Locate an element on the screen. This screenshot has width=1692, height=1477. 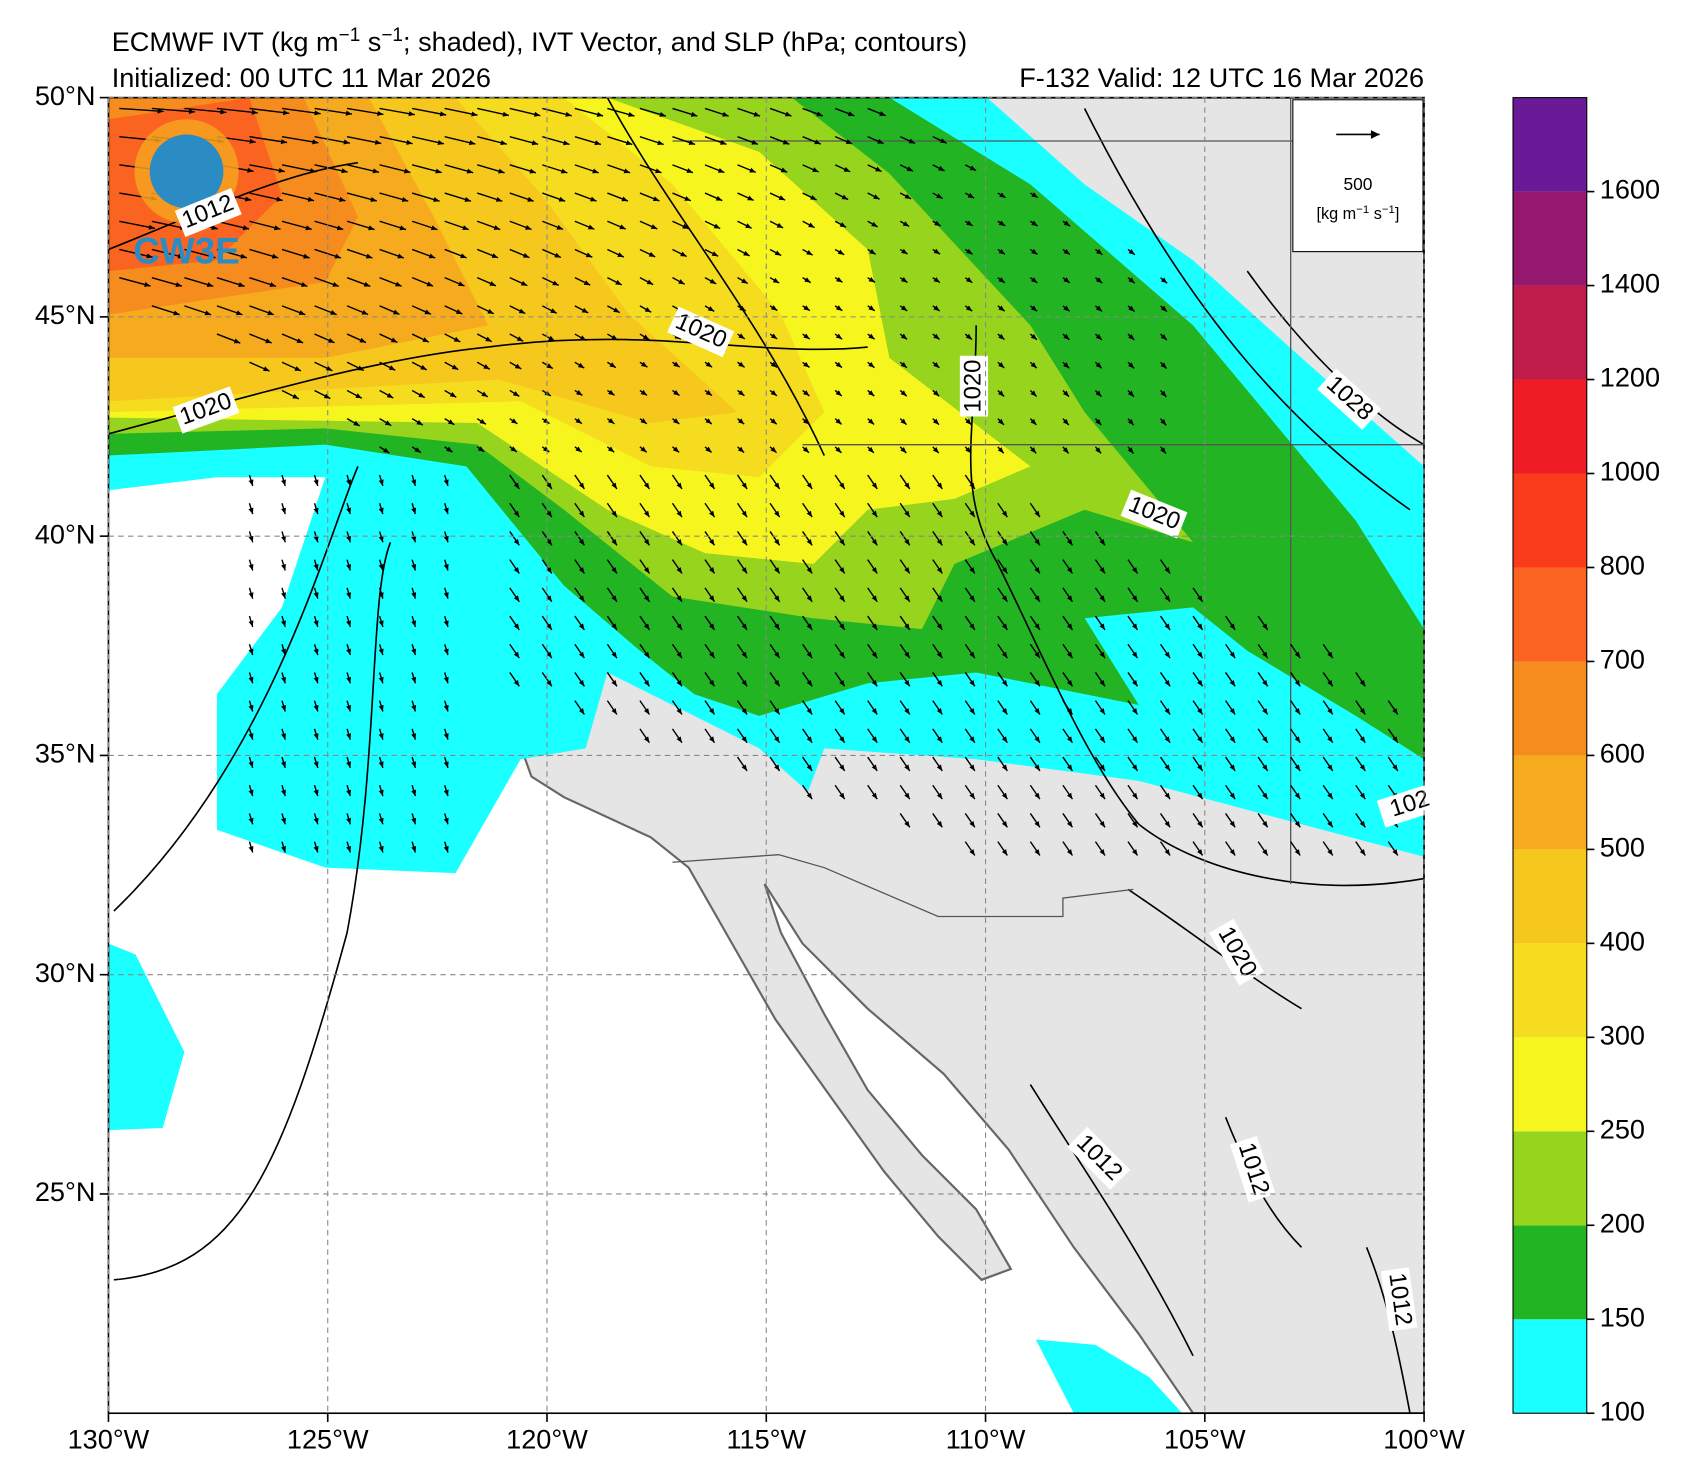
text-part: −1 is located at coordinates (1388, 210).